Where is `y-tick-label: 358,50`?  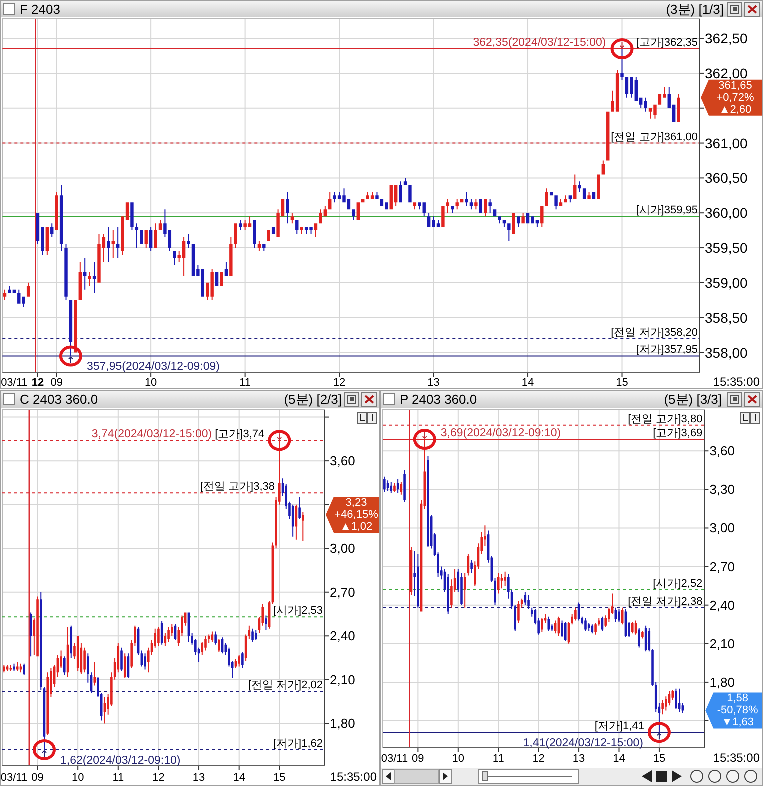 y-tick-label: 358,50 is located at coordinates (726, 318).